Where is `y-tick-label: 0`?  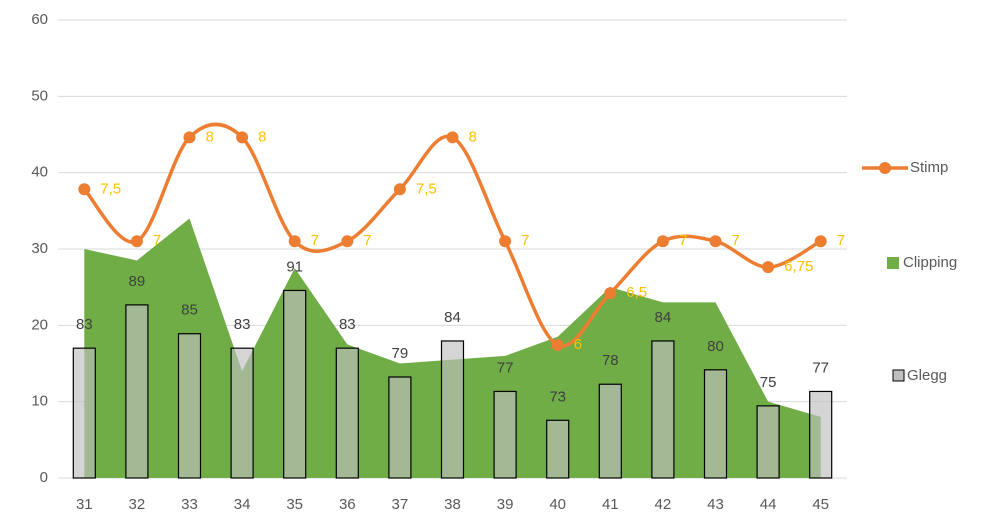
y-tick-label: 0 is located at coordinates (44, 477).